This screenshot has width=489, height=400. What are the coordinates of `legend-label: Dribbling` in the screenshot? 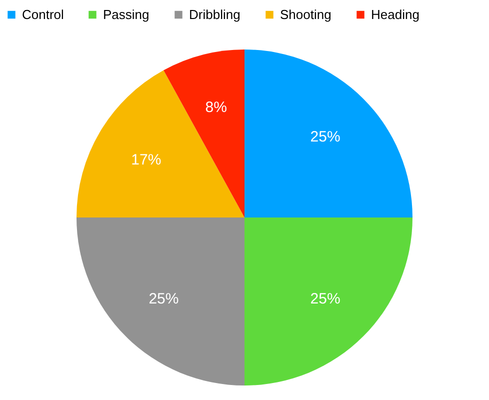 It's located at (214, 14).